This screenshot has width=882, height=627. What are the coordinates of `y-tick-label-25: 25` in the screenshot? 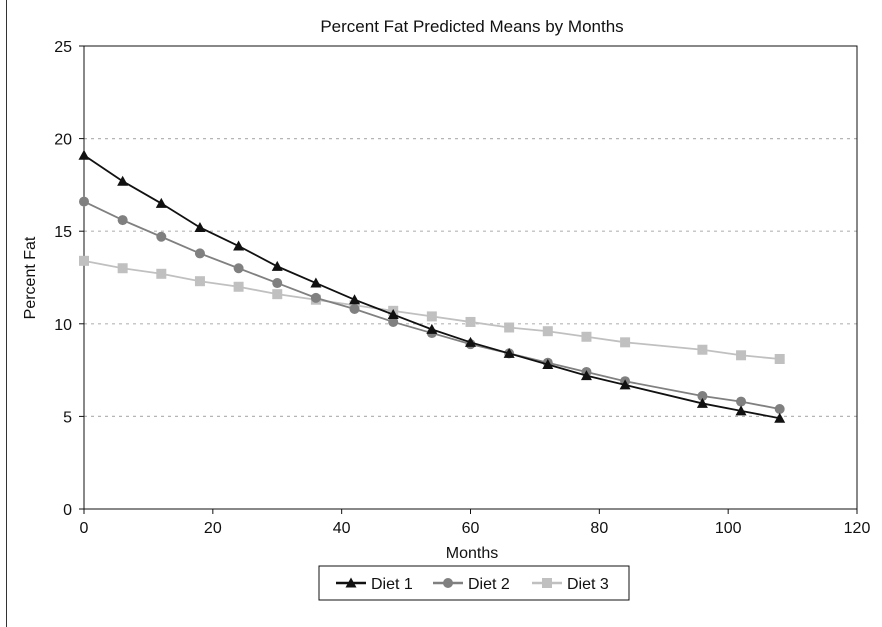 It's located at (63, 47).